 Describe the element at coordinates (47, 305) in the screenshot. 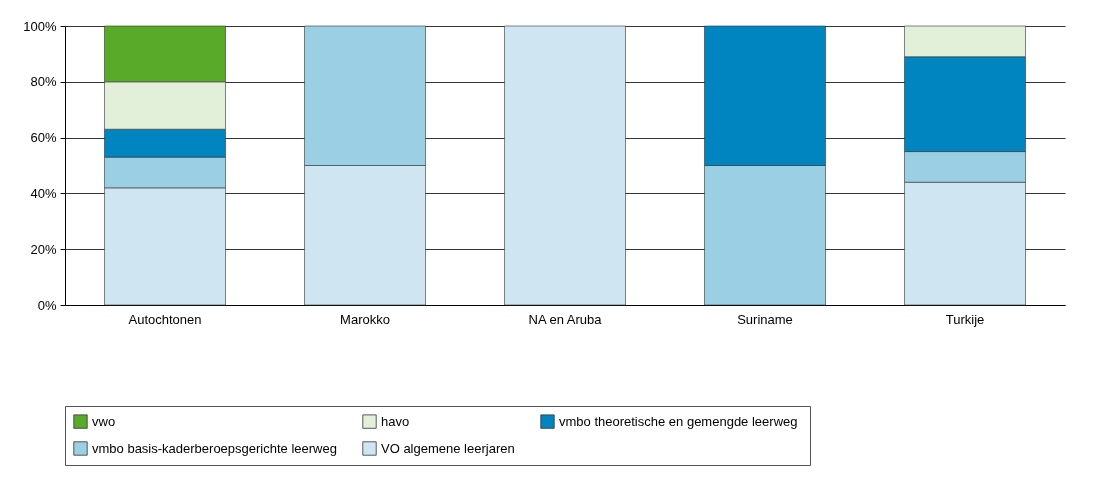

I see `y-tick-label: 0%` at that location.